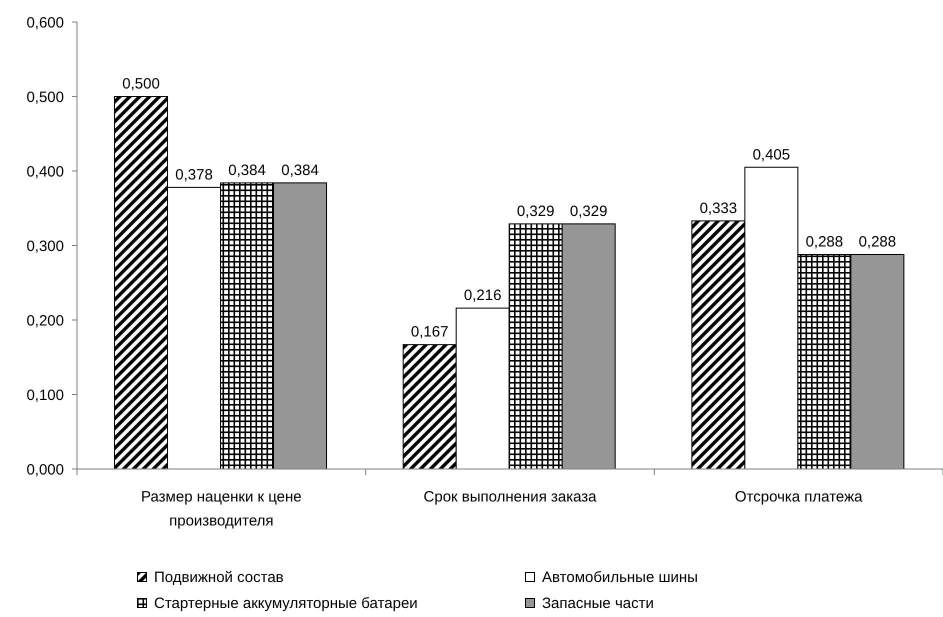 The height and width of the screenshot is (617, 943). What do you see at coordinates (45, 171) in the screenshot?
I see `y-tick-label: 0,400` at bounding box center [45, 171].